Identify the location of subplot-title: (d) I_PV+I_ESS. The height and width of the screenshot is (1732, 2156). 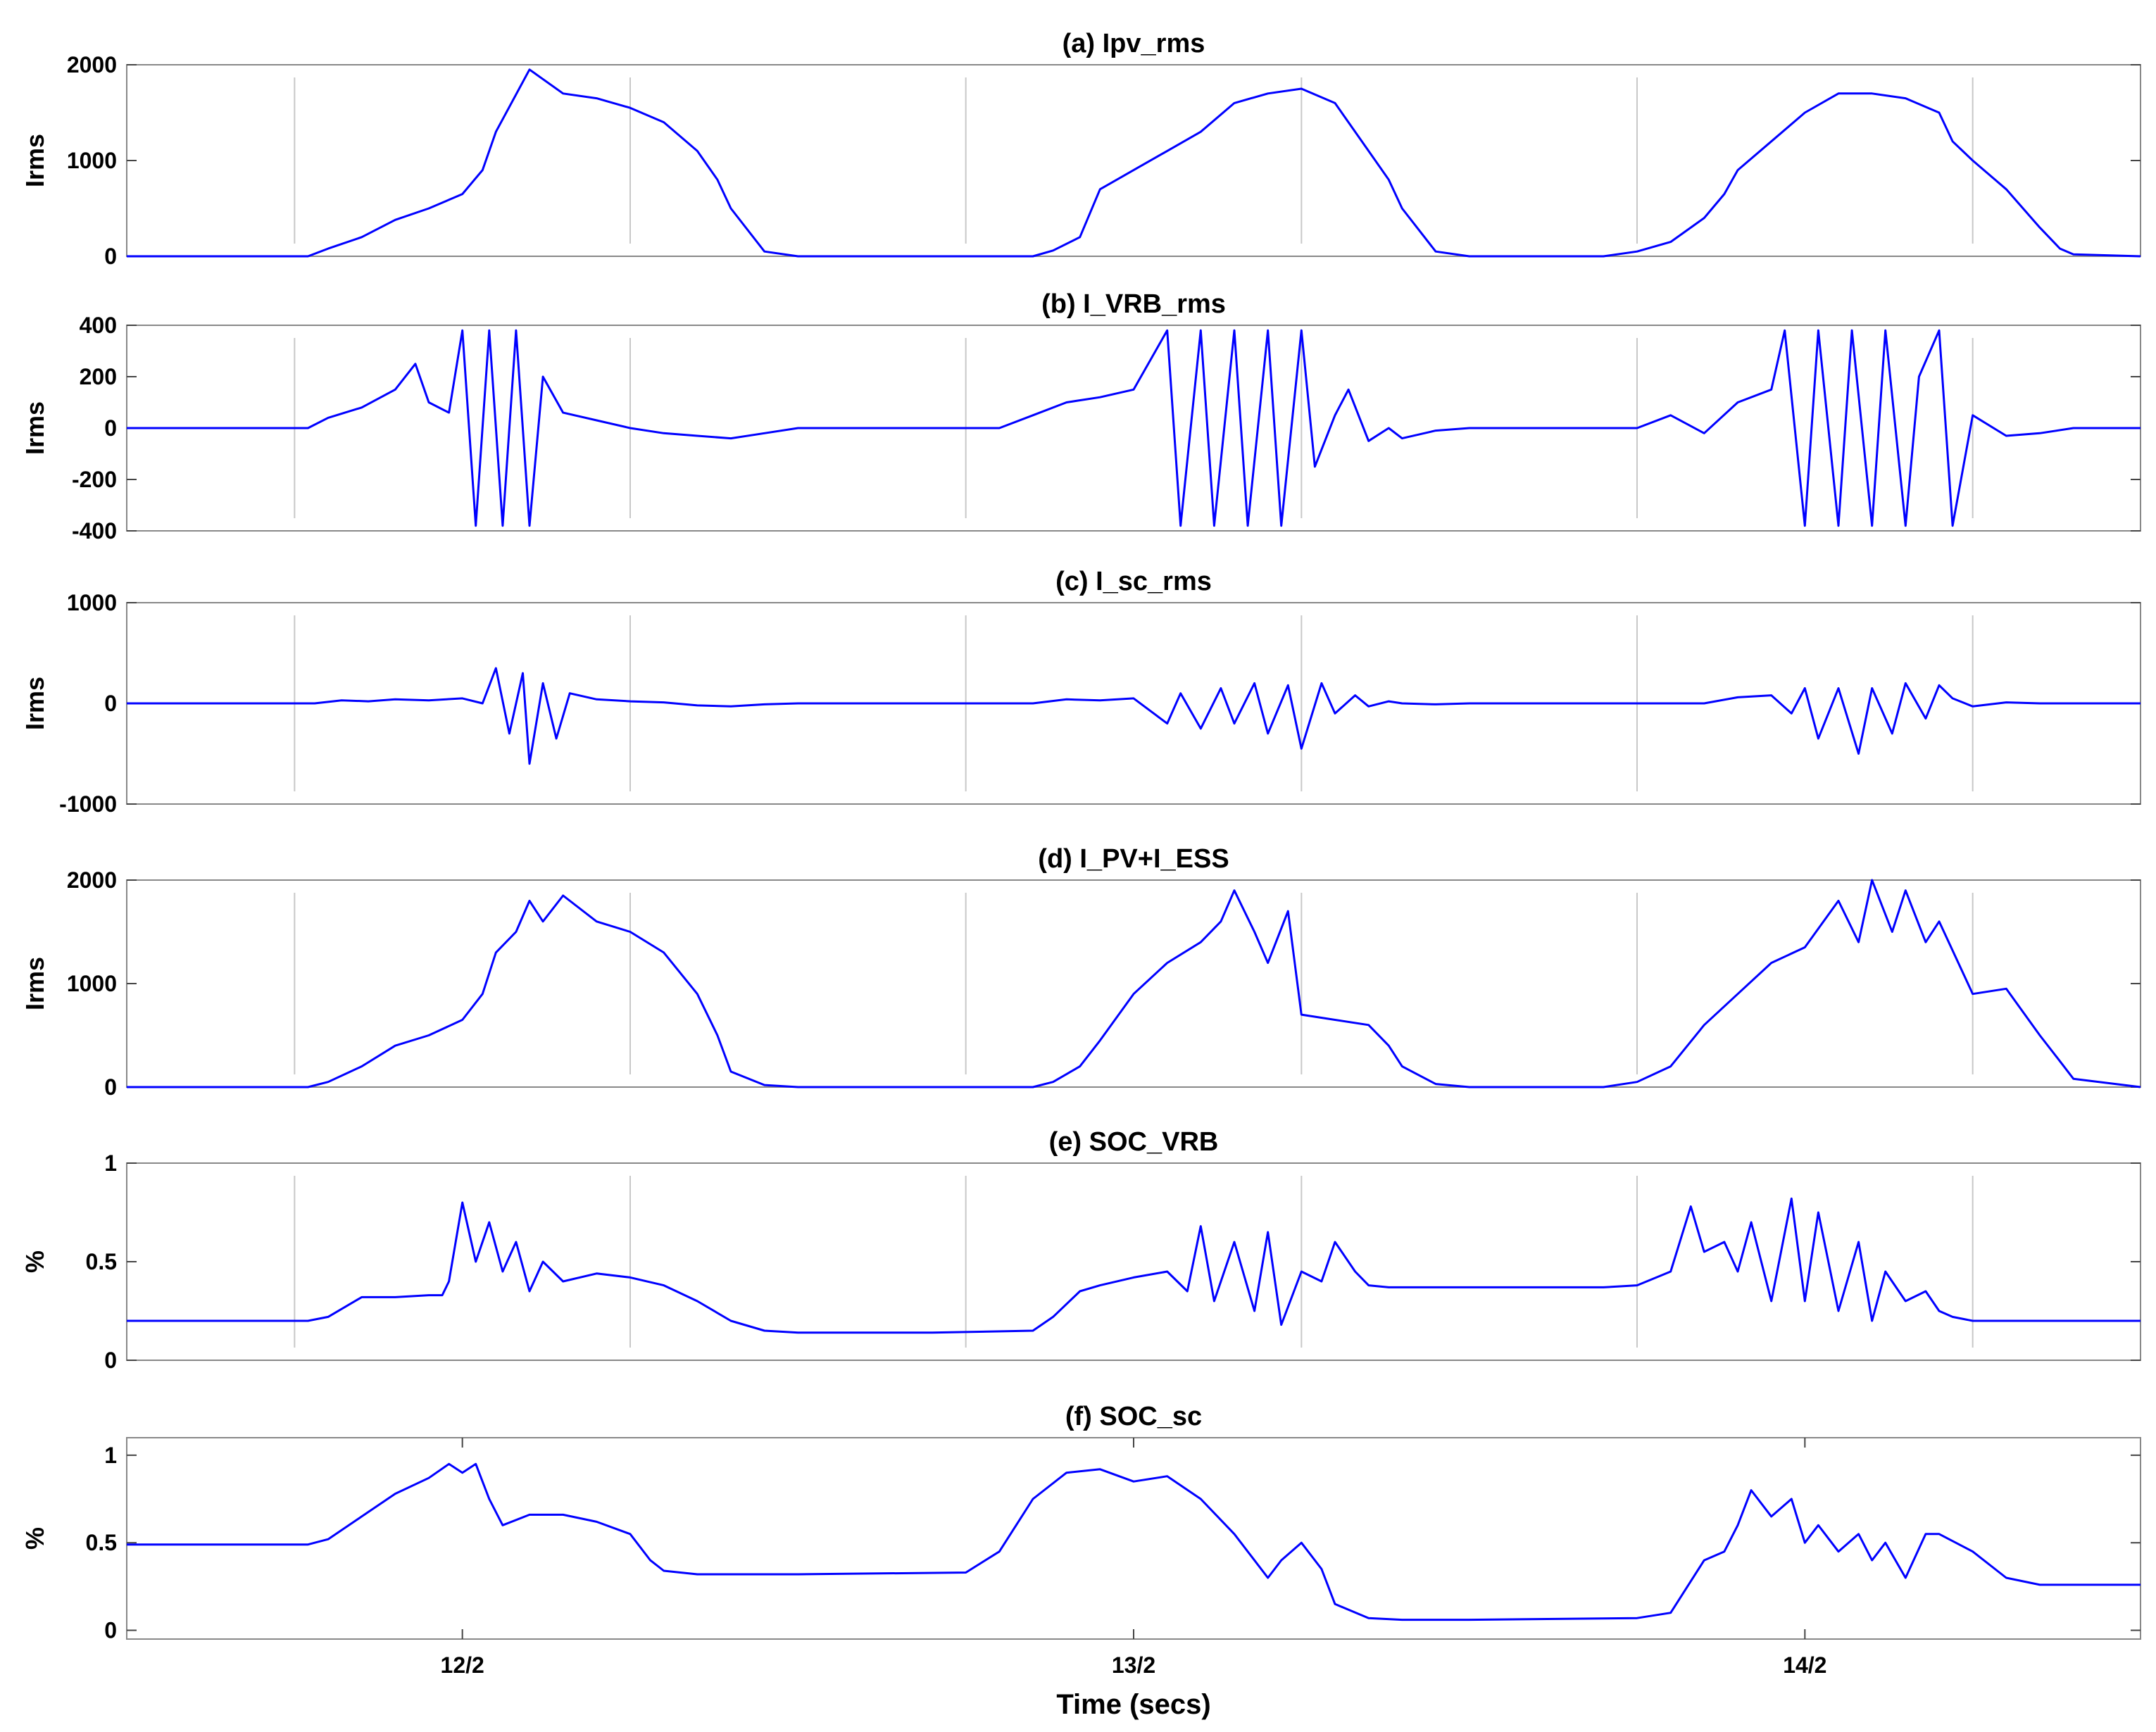
(1133, 859).